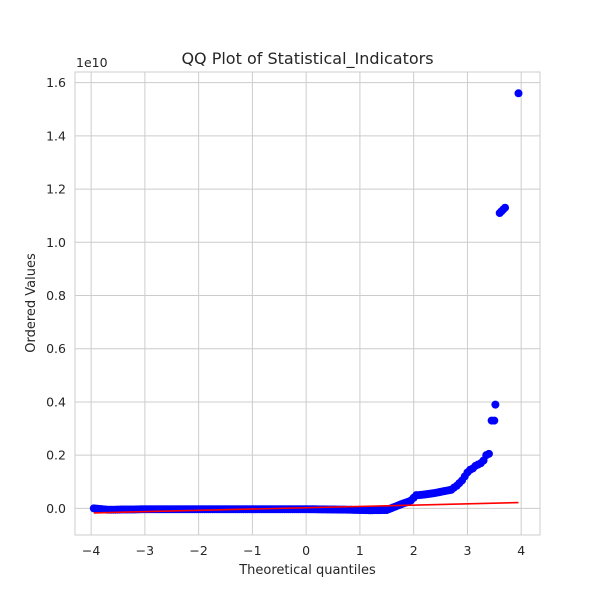  Describe the element at coordinates (307, 570) in the screenshot. I see `x-axis-label: Theoretical quantiles` at that location.